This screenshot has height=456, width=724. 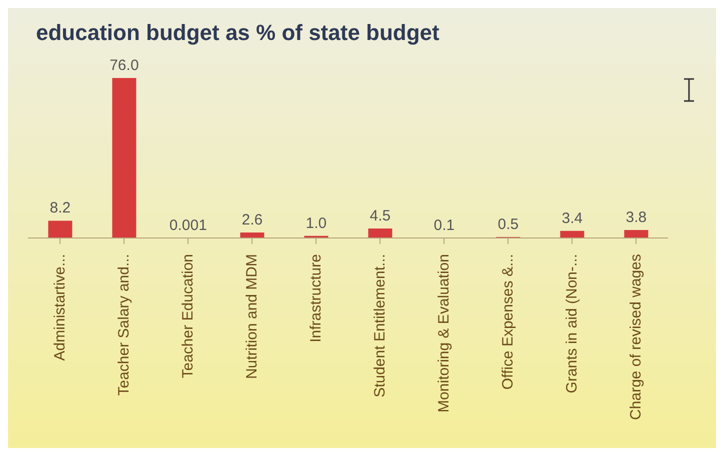 I want to click on data-label: 3.4, so click(x=572, y=218).